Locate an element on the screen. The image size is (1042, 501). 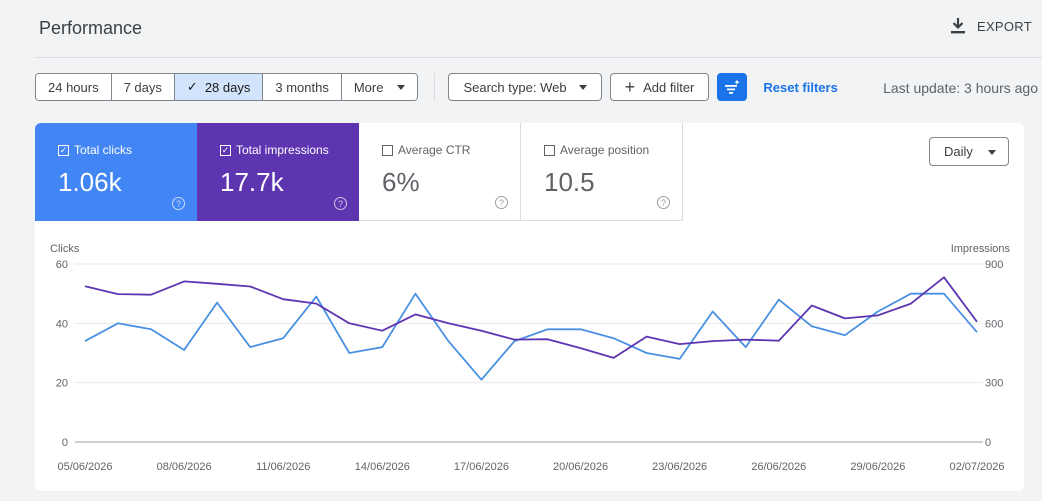
export-button: EXPORT is located at coordinates (990, 26).